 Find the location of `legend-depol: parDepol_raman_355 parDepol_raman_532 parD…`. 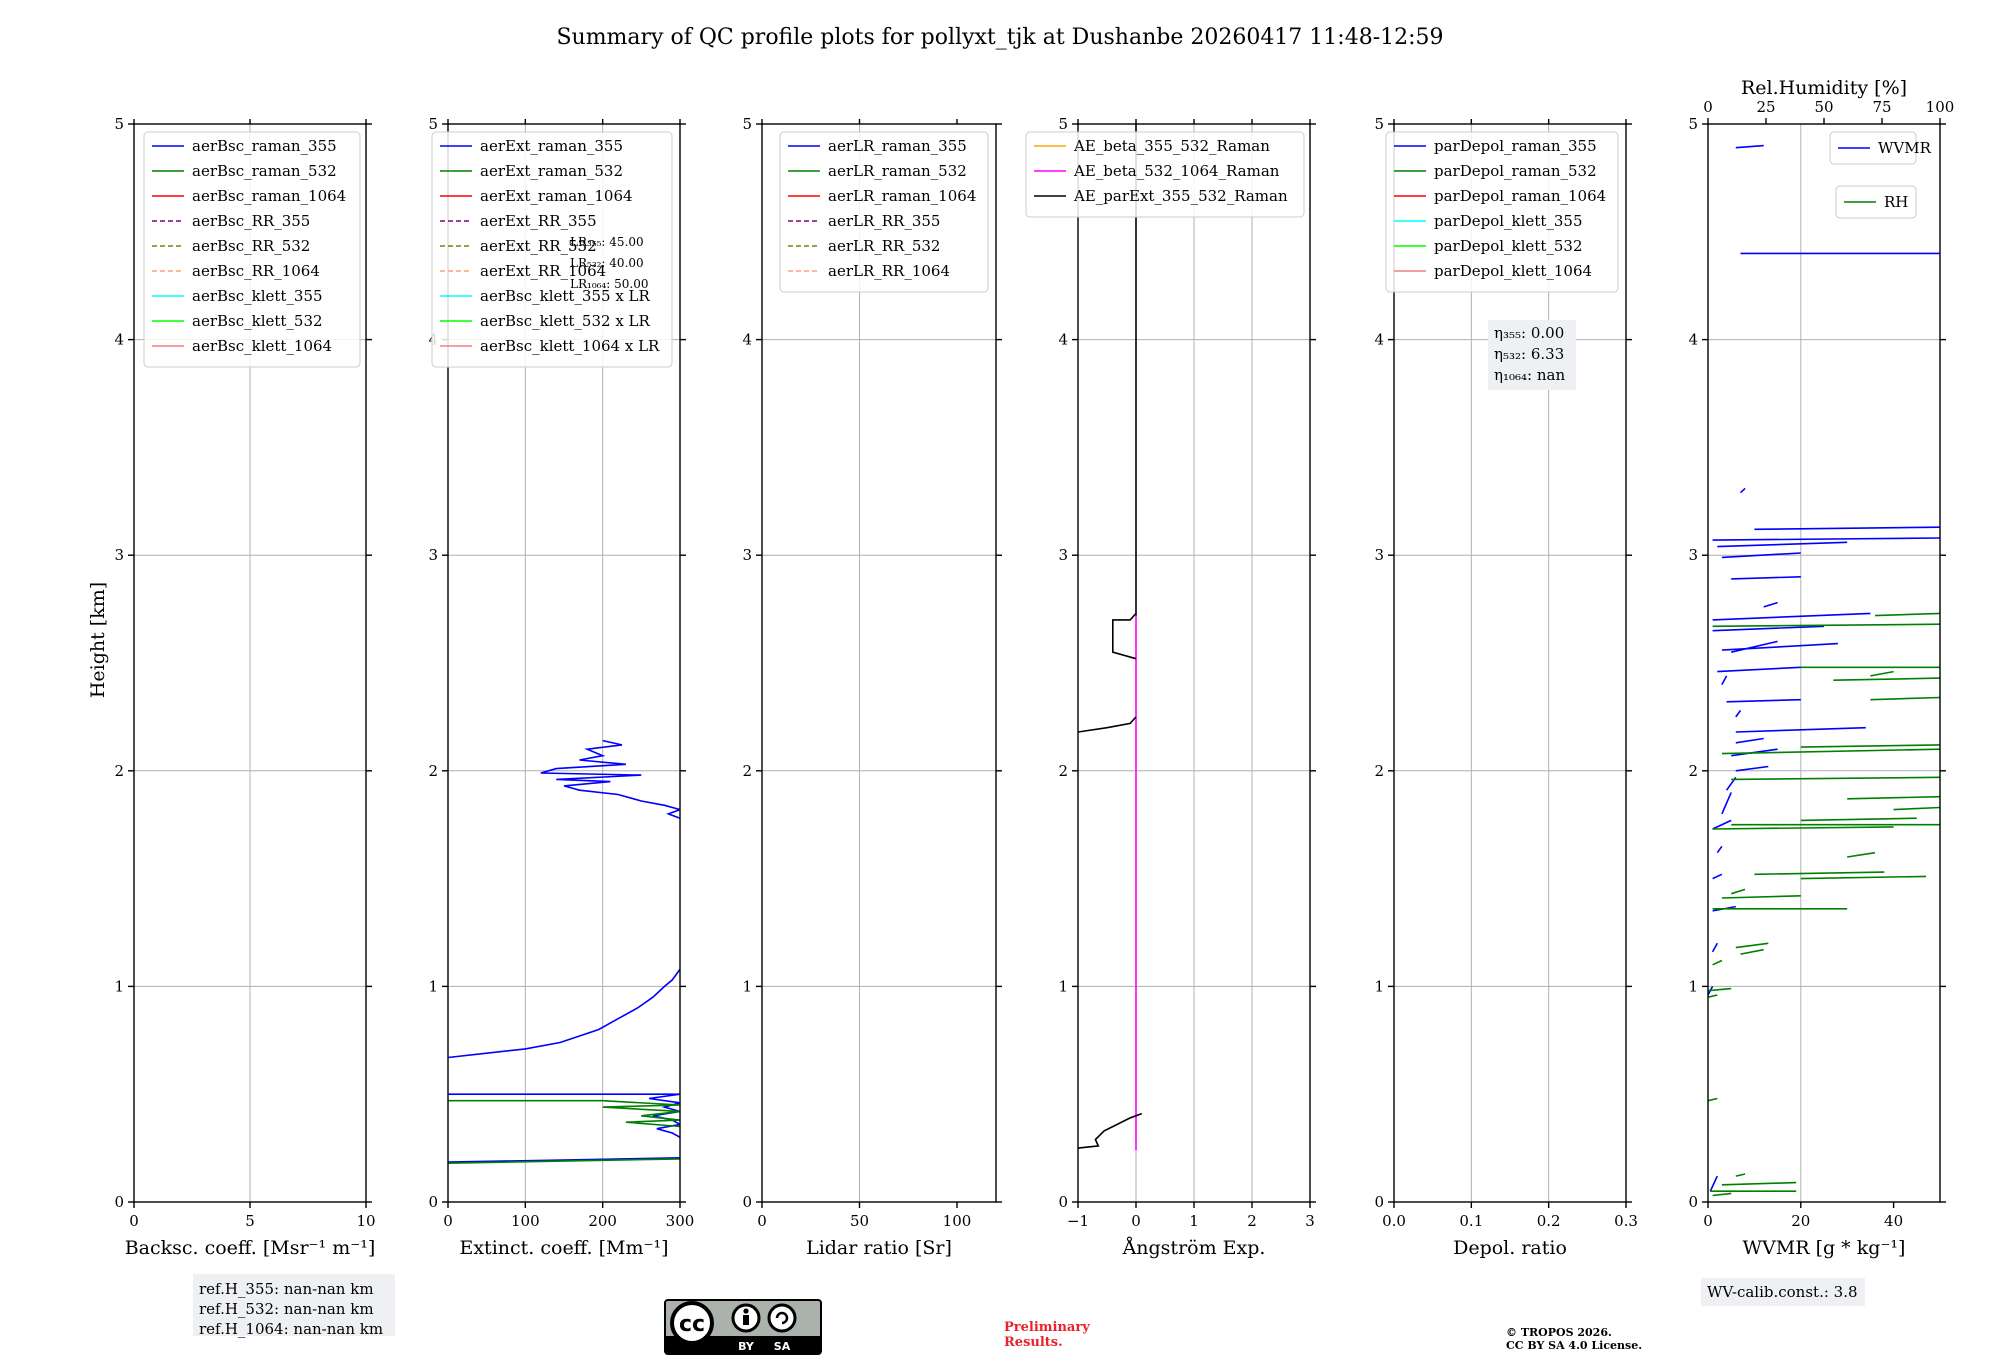

legend-depol: parDepol_raman_355 parDepol_raman_532 parD… is located at coordinates (1502, 212).